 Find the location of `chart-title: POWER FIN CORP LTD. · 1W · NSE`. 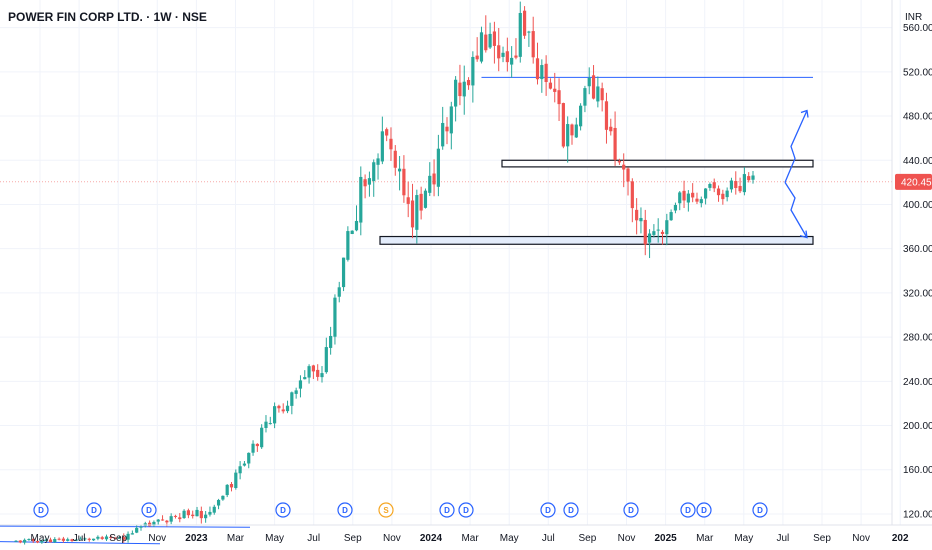

chart-title: POWER FIN CORP LTD. · 1W · NSE is located at coordinates (107, 17).